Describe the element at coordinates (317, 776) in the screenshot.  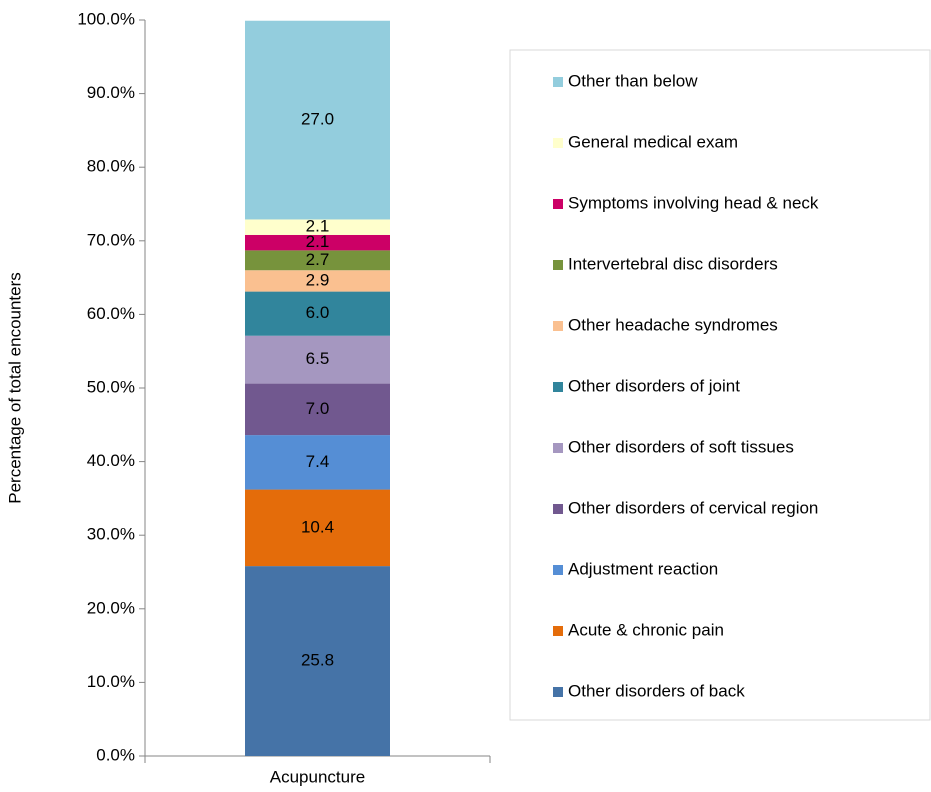
I see `x-tick-label: Acupuncture` at that location.